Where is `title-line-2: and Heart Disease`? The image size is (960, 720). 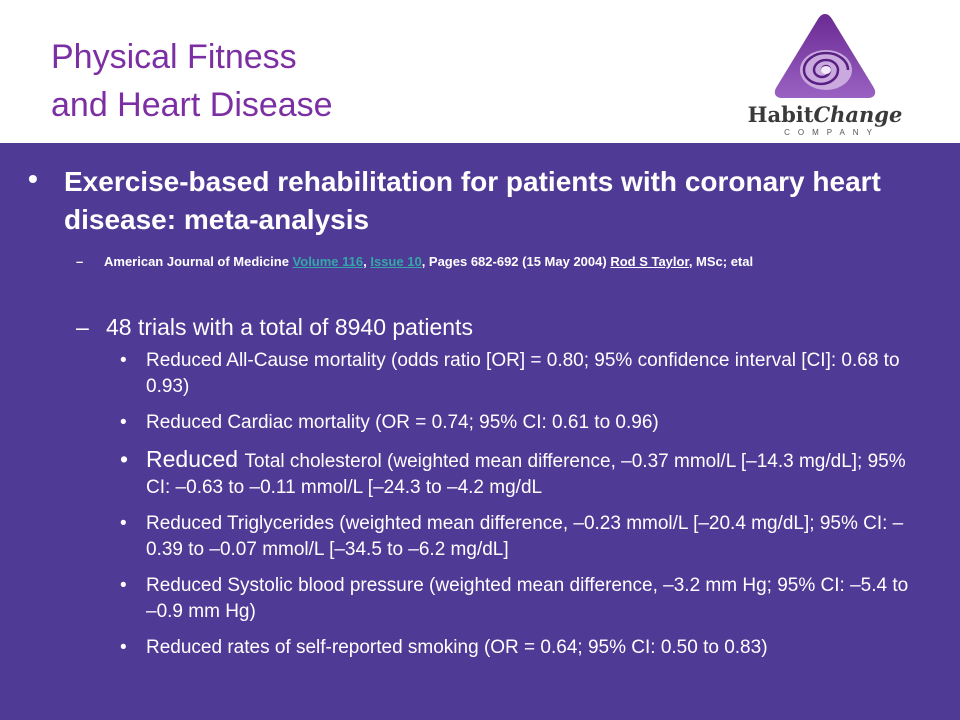
title-line-2: and Heart Disease is located at coordinates (192, 105).